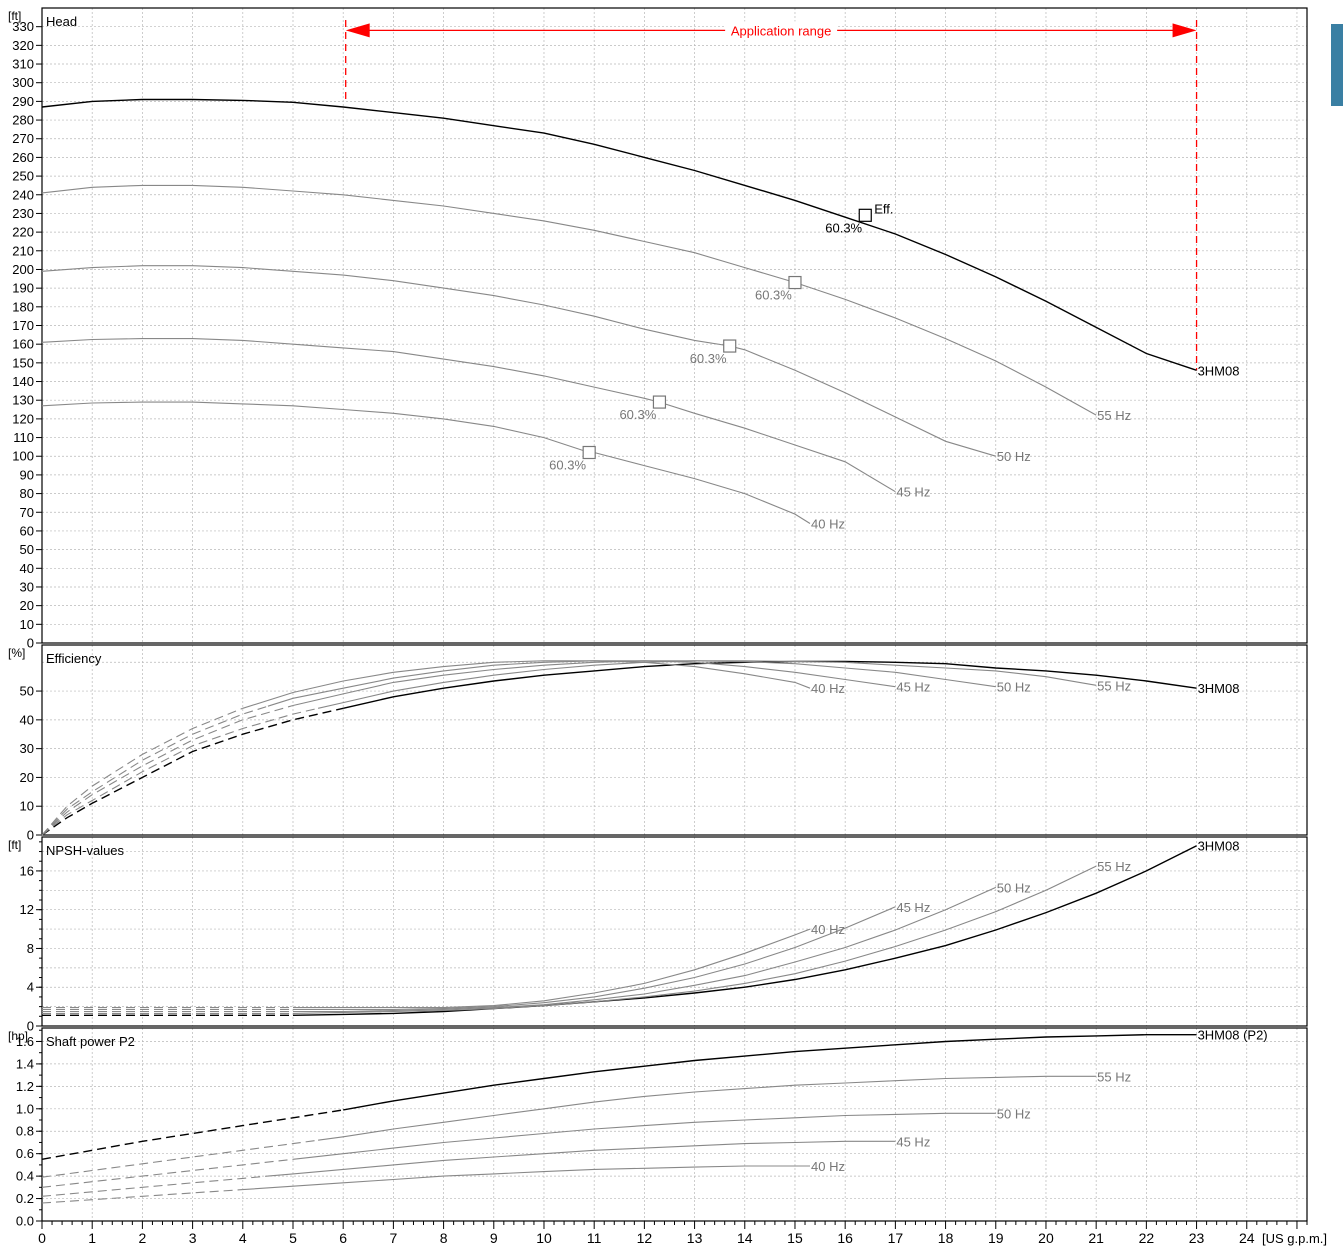  I want to click on y-tick-label: 210, so click(23, 250).